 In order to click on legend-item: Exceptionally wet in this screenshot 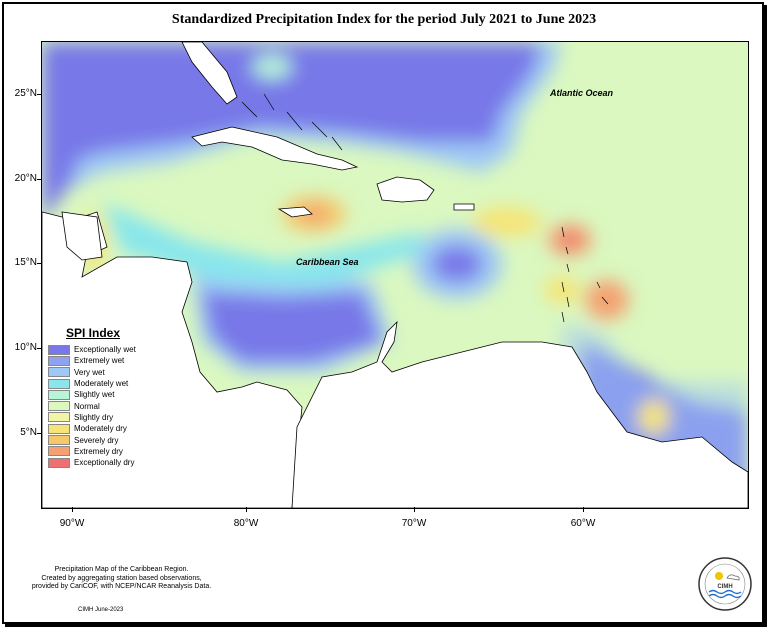, I will do `click(103, 349)`.